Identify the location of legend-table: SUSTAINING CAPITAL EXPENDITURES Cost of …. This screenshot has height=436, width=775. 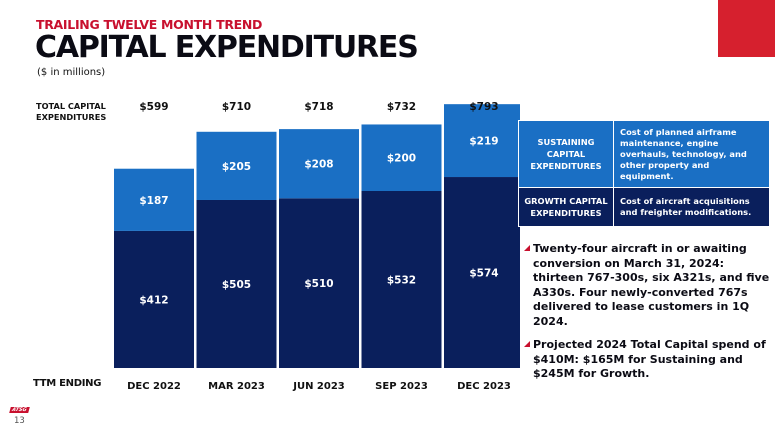
(644, 173).